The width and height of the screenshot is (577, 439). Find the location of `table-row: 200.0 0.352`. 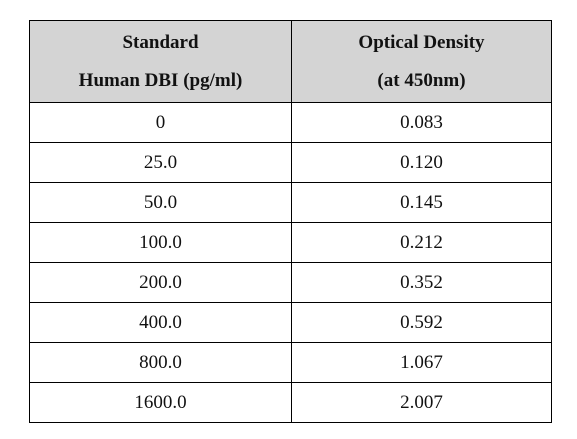

table-row: 200.0 0.352 is located at coordinates (290, 282).